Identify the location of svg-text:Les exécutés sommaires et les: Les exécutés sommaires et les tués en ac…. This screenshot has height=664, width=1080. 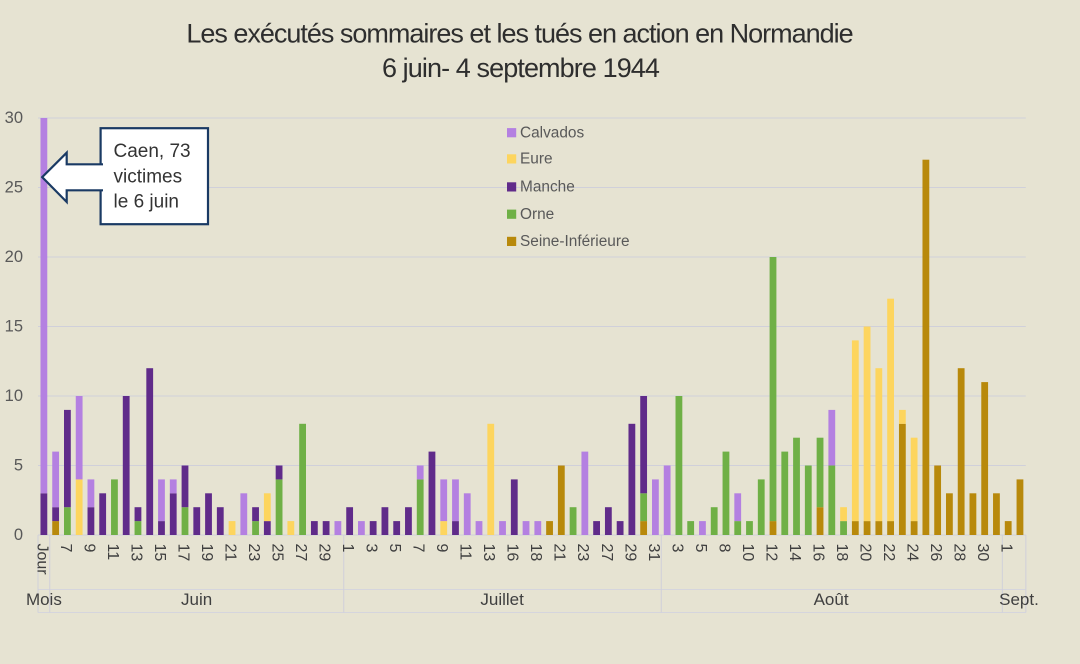
(519, 34).